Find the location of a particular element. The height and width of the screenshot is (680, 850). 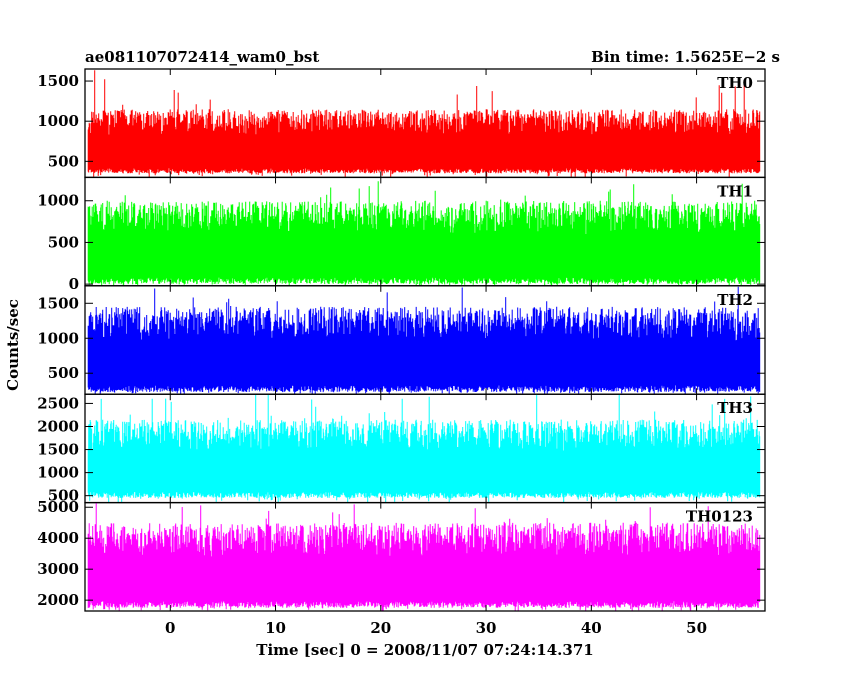

y-tick-label: 4000 is located at coordinates (58, 538).